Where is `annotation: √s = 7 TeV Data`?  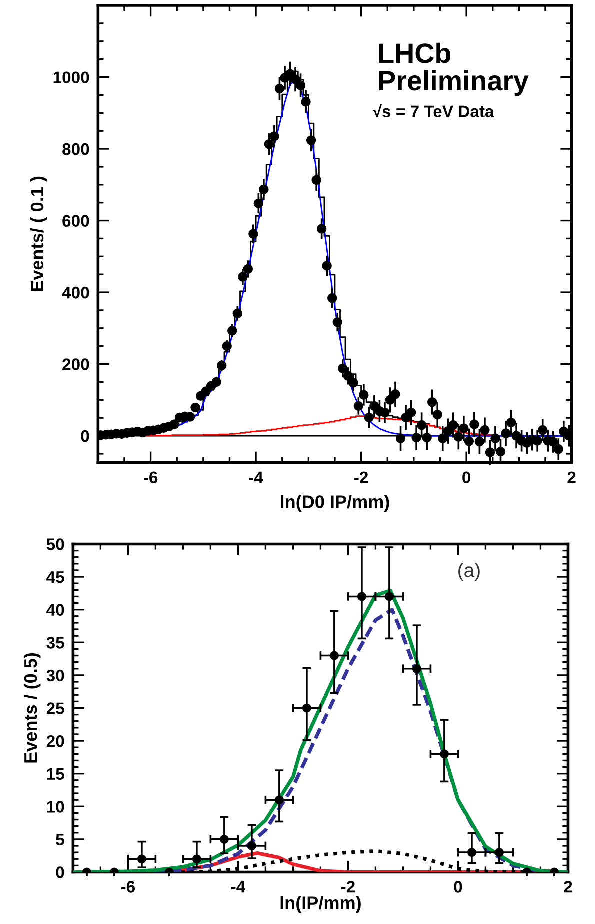 annotation: √s = 7 TeV Data is located at coordinates (433, 111).